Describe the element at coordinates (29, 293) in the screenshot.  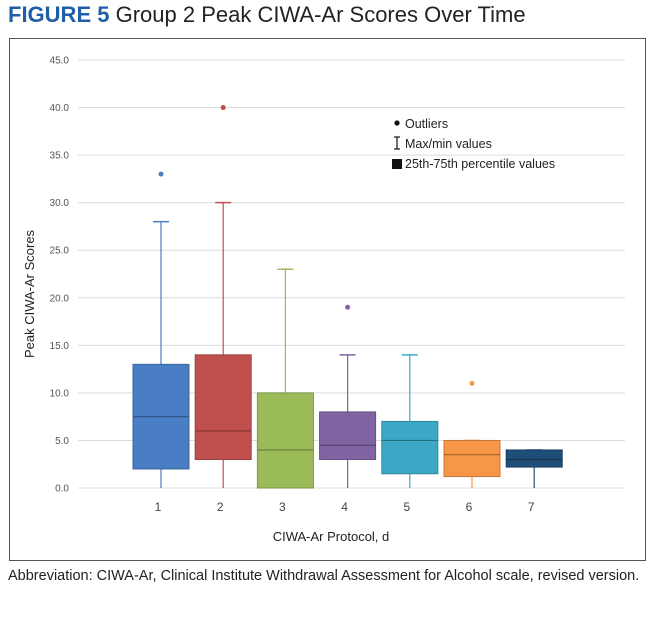
I see `y-axis-title: Peak CIWA-Ar Scores` at that location.